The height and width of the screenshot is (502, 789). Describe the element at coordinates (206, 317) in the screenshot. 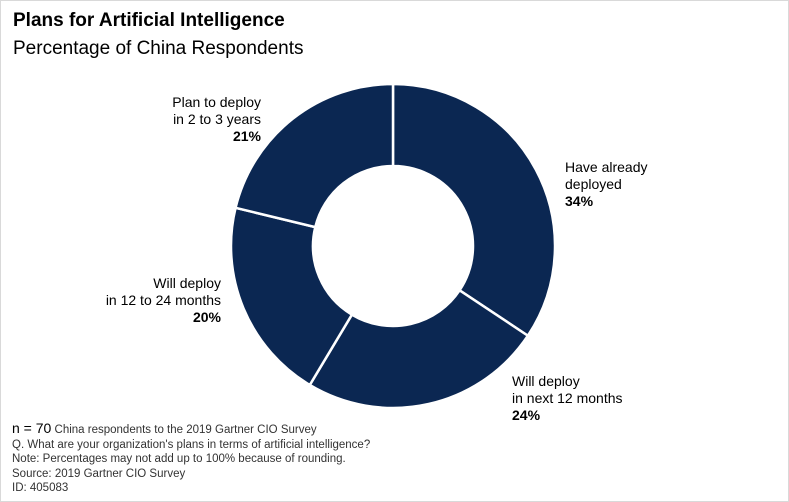

I see `slice-value: 20%` at that location.